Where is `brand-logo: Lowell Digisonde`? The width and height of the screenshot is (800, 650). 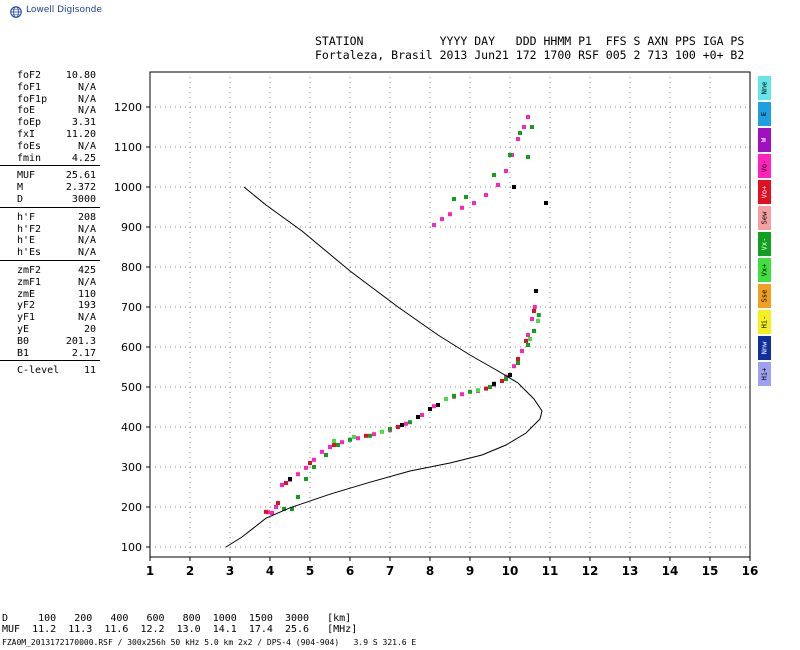 brand-logo: Lowell Digisonde is located at coordinates (76, 15).